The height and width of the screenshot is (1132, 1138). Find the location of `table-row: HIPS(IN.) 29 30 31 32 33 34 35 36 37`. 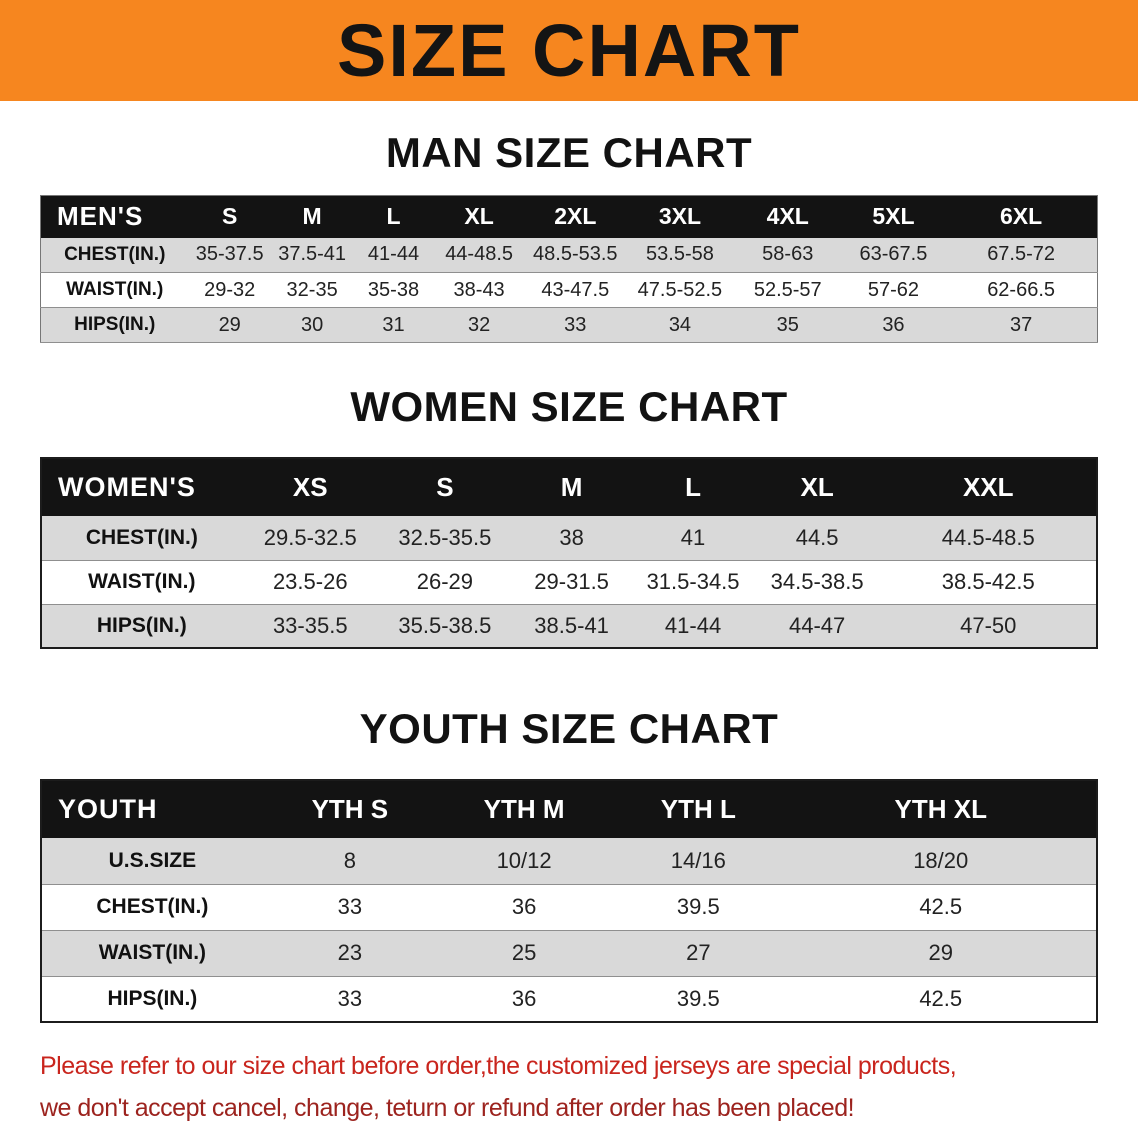

table-row: HIPS(IN.) 29 30 31 32 33 34 35 36 37 is located at coordinates (569, 325).